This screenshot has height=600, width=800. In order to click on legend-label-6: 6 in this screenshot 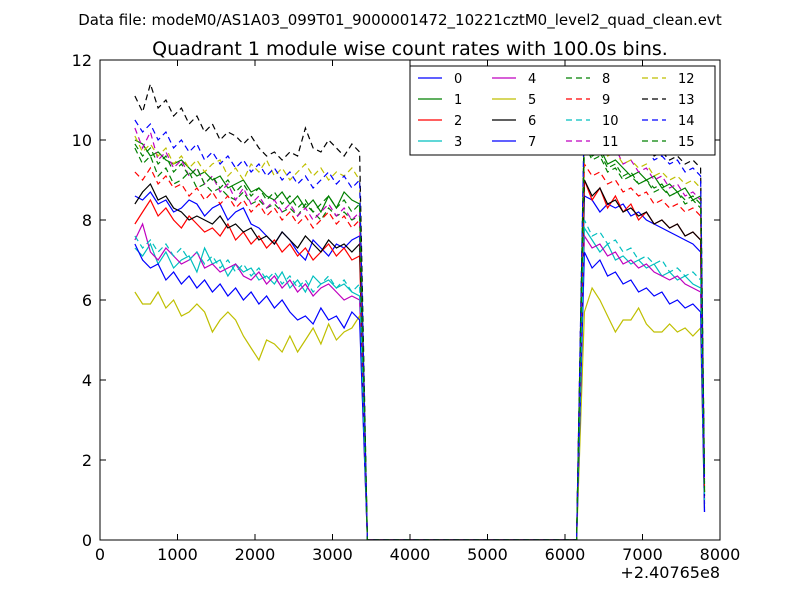, I will do `click(532, 121)`.